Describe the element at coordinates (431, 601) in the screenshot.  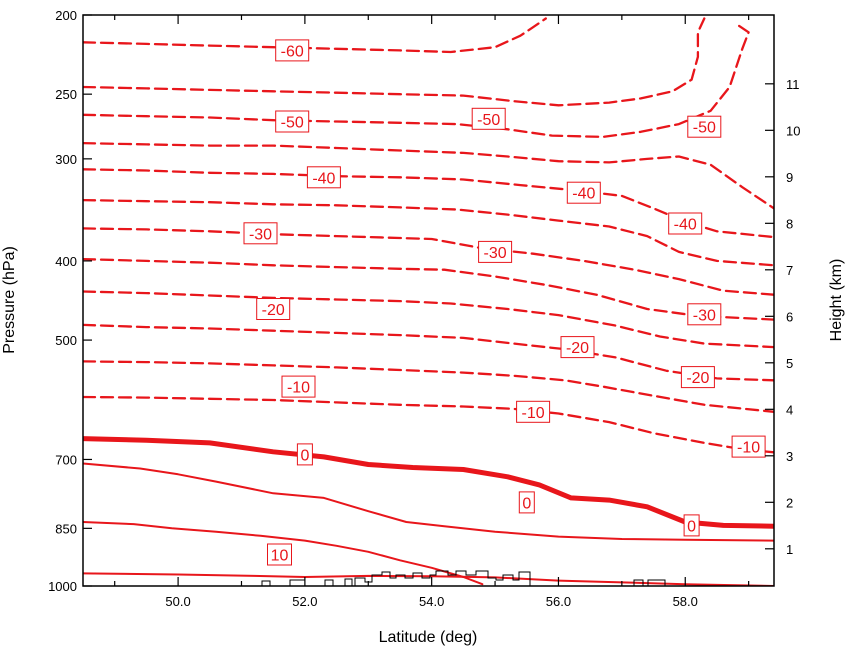
I see `x-tick-label: 54.0` at that location.